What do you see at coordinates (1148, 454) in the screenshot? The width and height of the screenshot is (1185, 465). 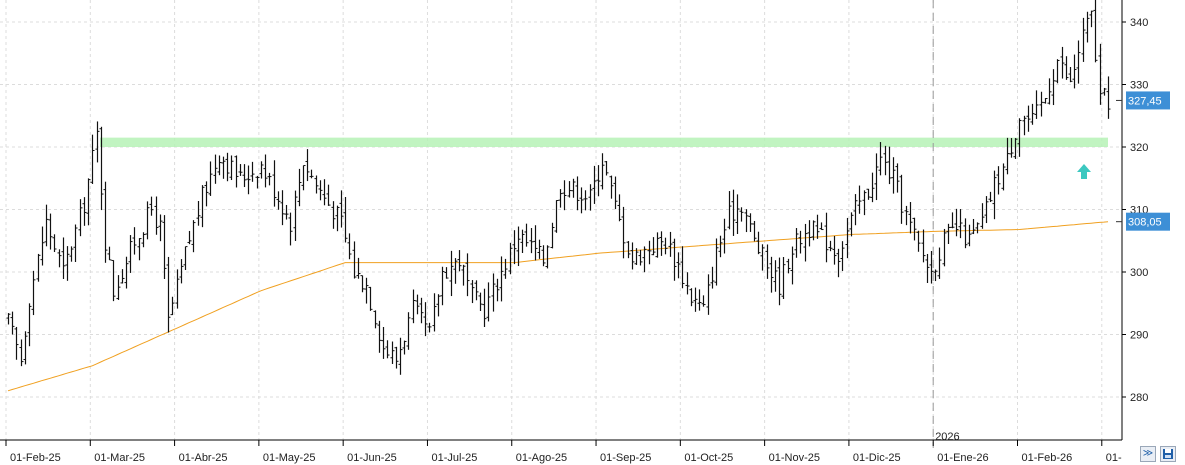 I see `scroll-right-icon: ≫` at bounding box center [1148, 454].